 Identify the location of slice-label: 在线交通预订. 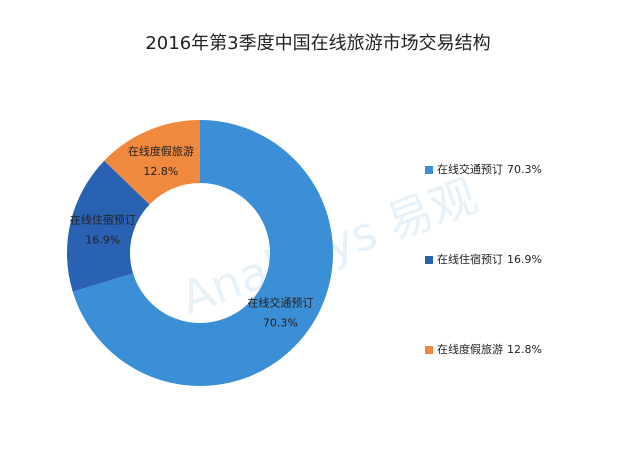
(280, 303).